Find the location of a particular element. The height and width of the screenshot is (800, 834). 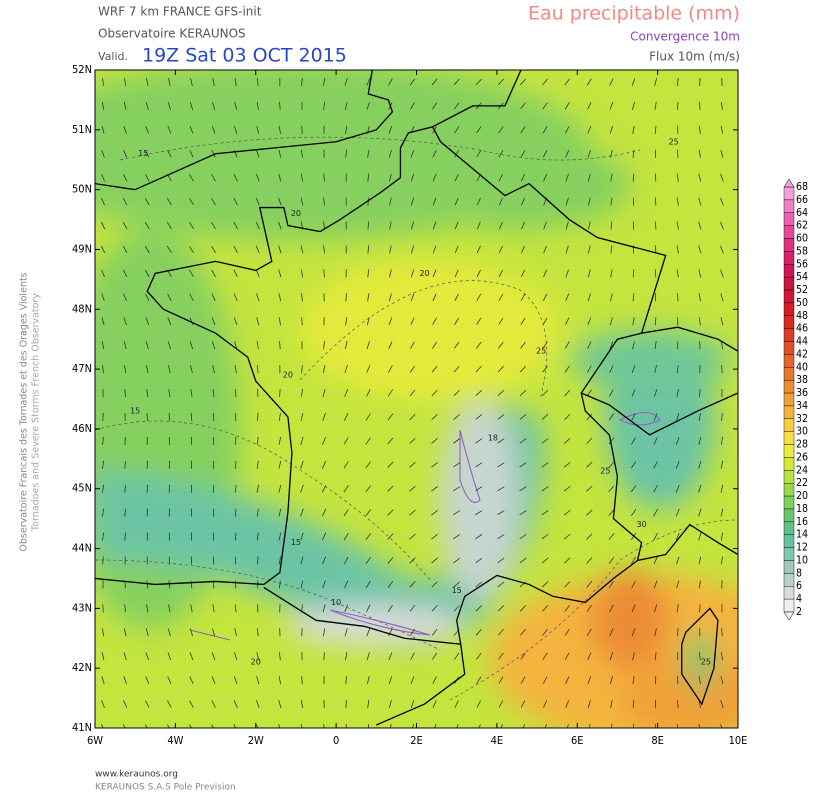

colorbar-label: 16 is located at coordinates (802, 522).